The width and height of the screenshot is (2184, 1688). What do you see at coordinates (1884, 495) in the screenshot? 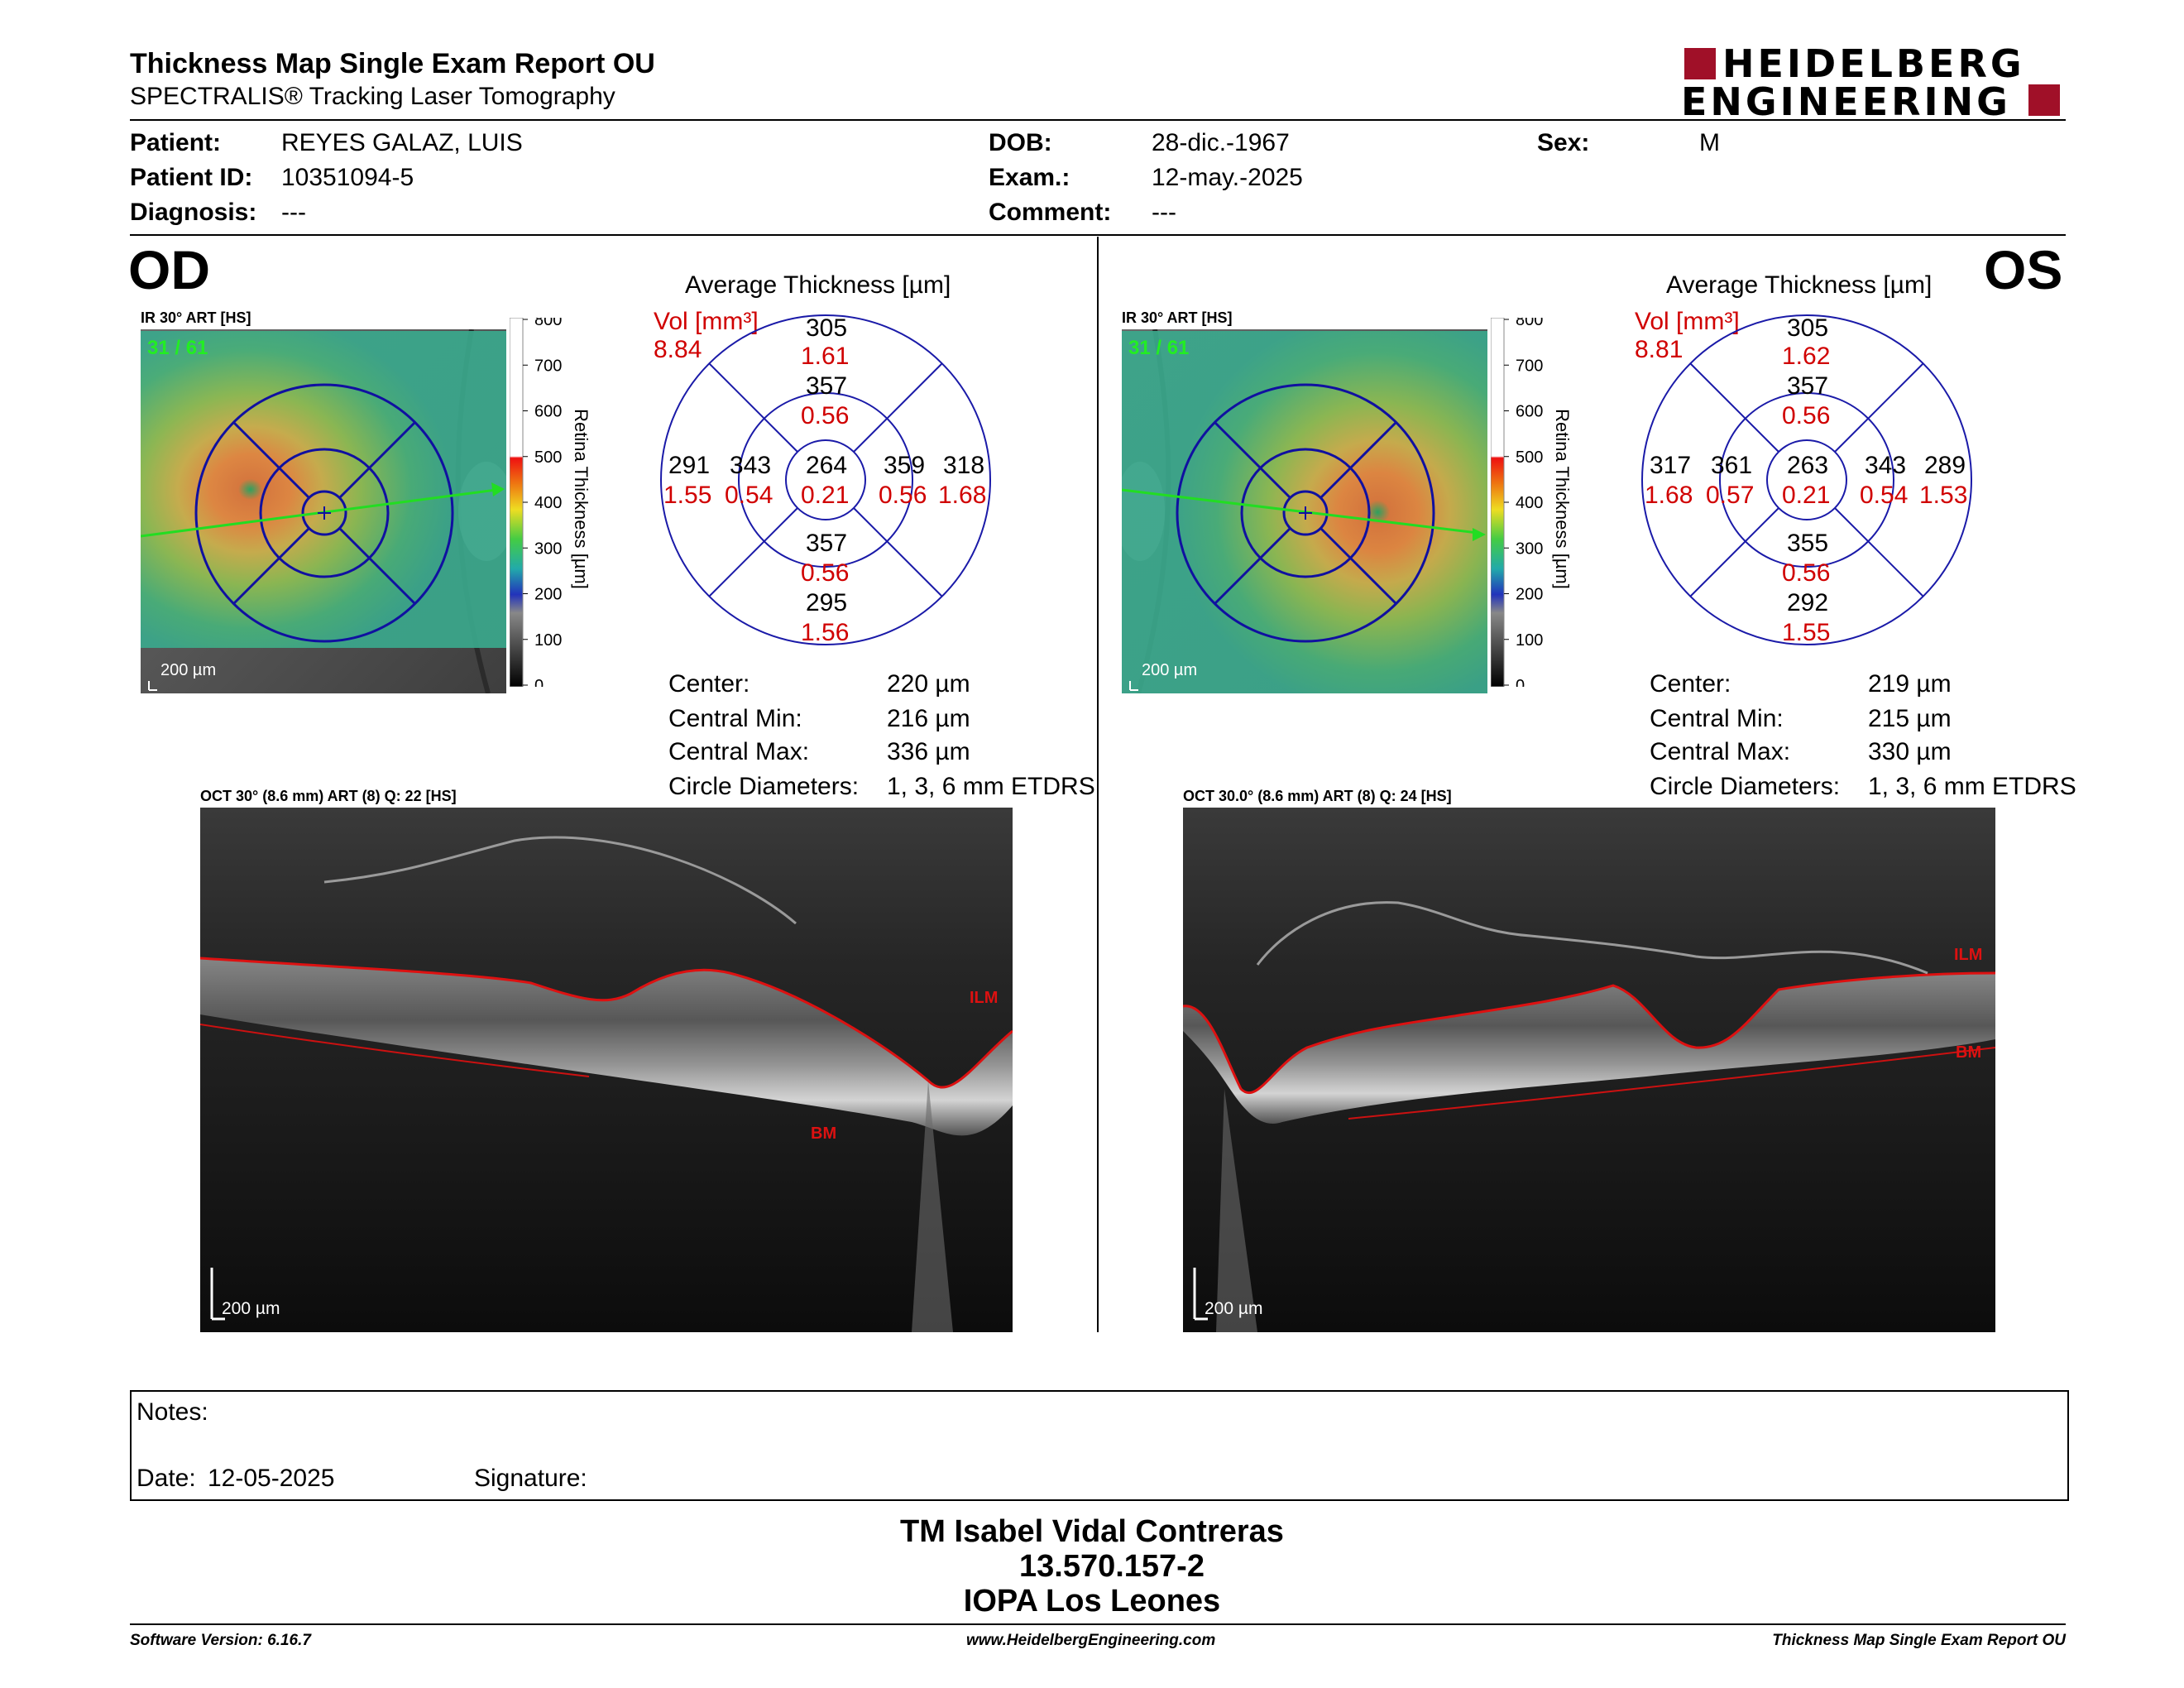
I see `os-right-inner-volume: 0.54` at bounding box center [1884, 495].